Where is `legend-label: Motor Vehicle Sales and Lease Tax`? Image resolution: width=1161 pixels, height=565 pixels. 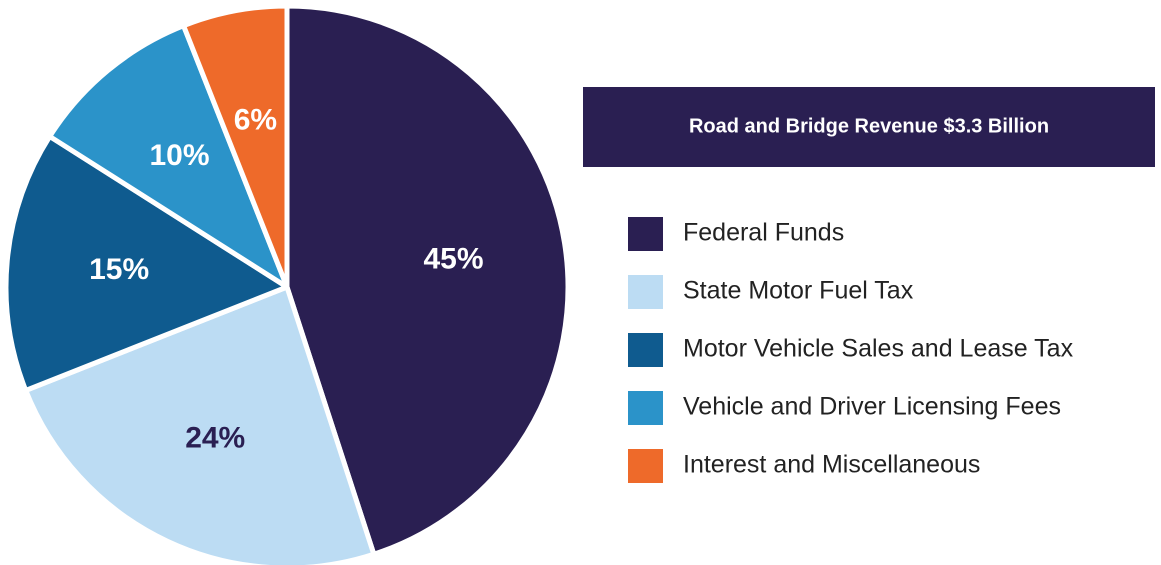 legend-label: Motor Vehicle Sales and Lease Tax is located at coordinates (878, 349).